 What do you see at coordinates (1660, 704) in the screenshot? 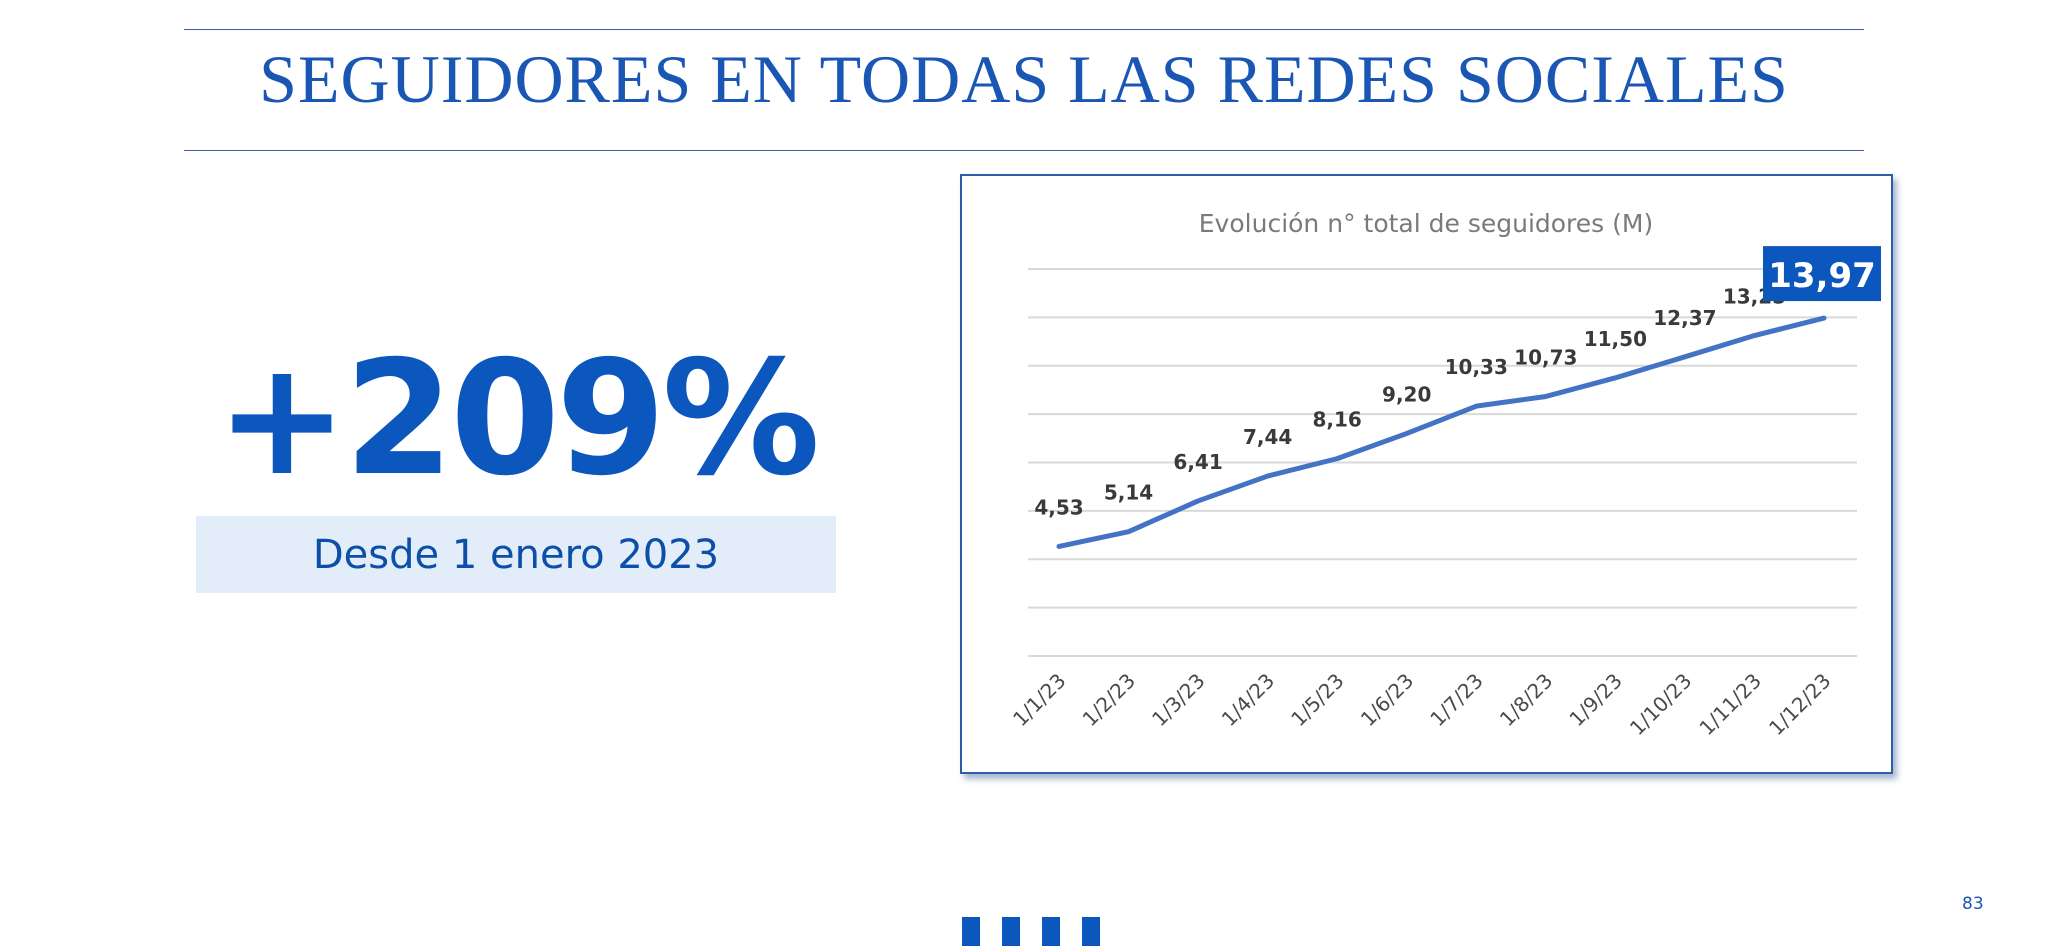
I see `x-tick-label: 1/10/23` at bounding box center [1660, 704].